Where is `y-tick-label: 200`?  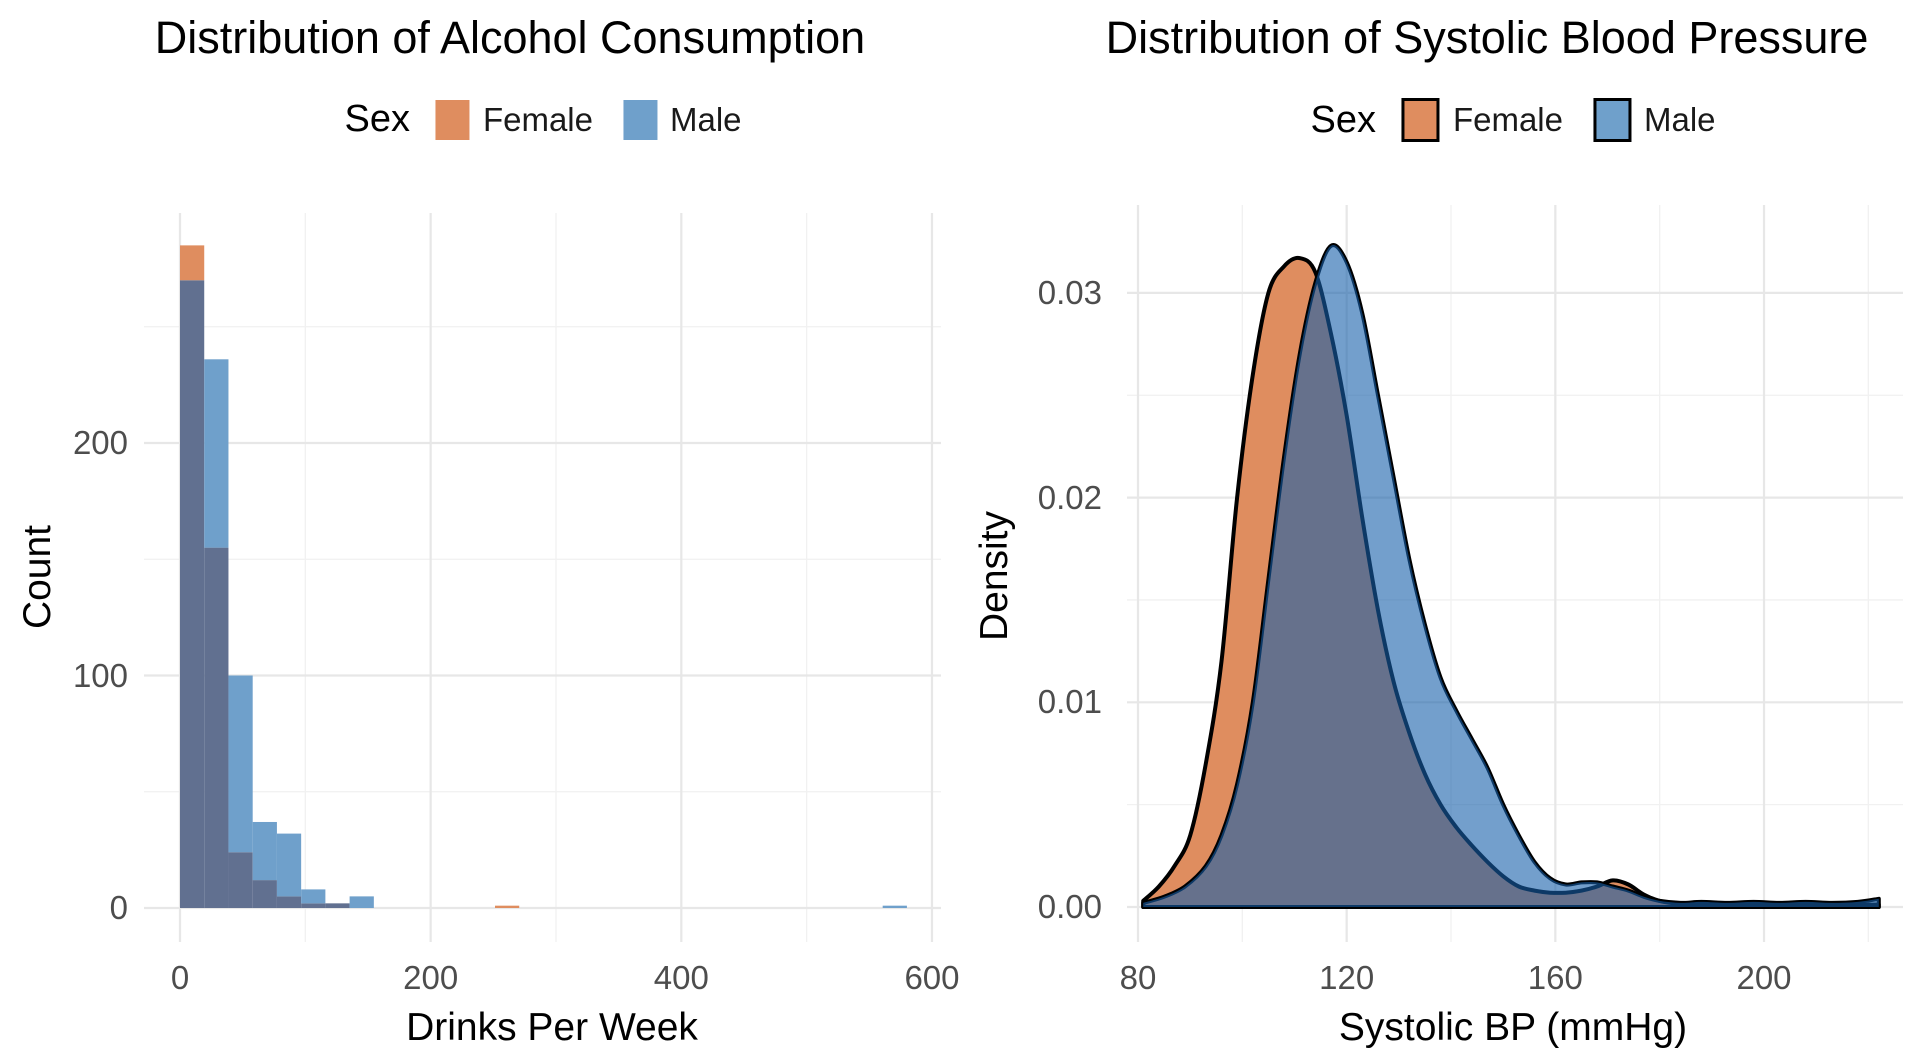
y-tick-label: 200 is located at coordinates (100, 442).